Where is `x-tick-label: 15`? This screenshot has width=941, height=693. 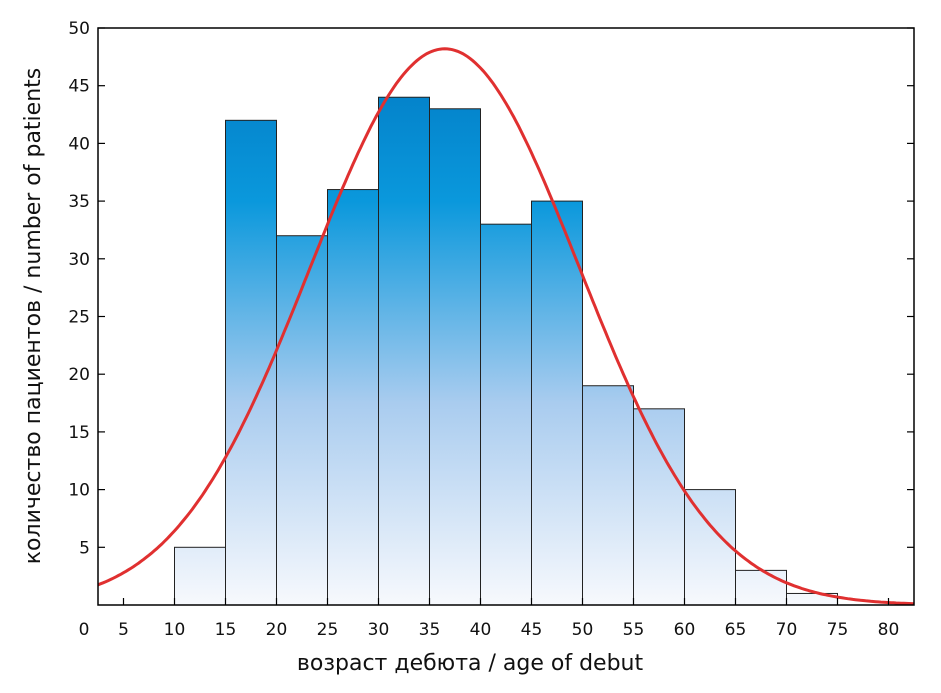 x-tick-label: 15 is located at coordinates (226, 630).